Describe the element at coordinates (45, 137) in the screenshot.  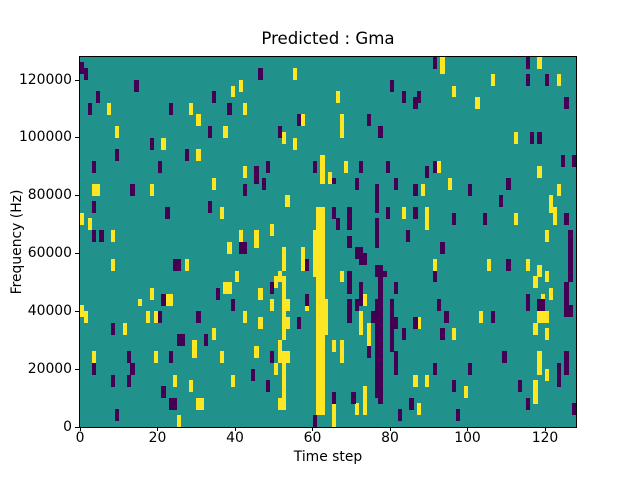
I see `y-tick-label: 100000` at that location.